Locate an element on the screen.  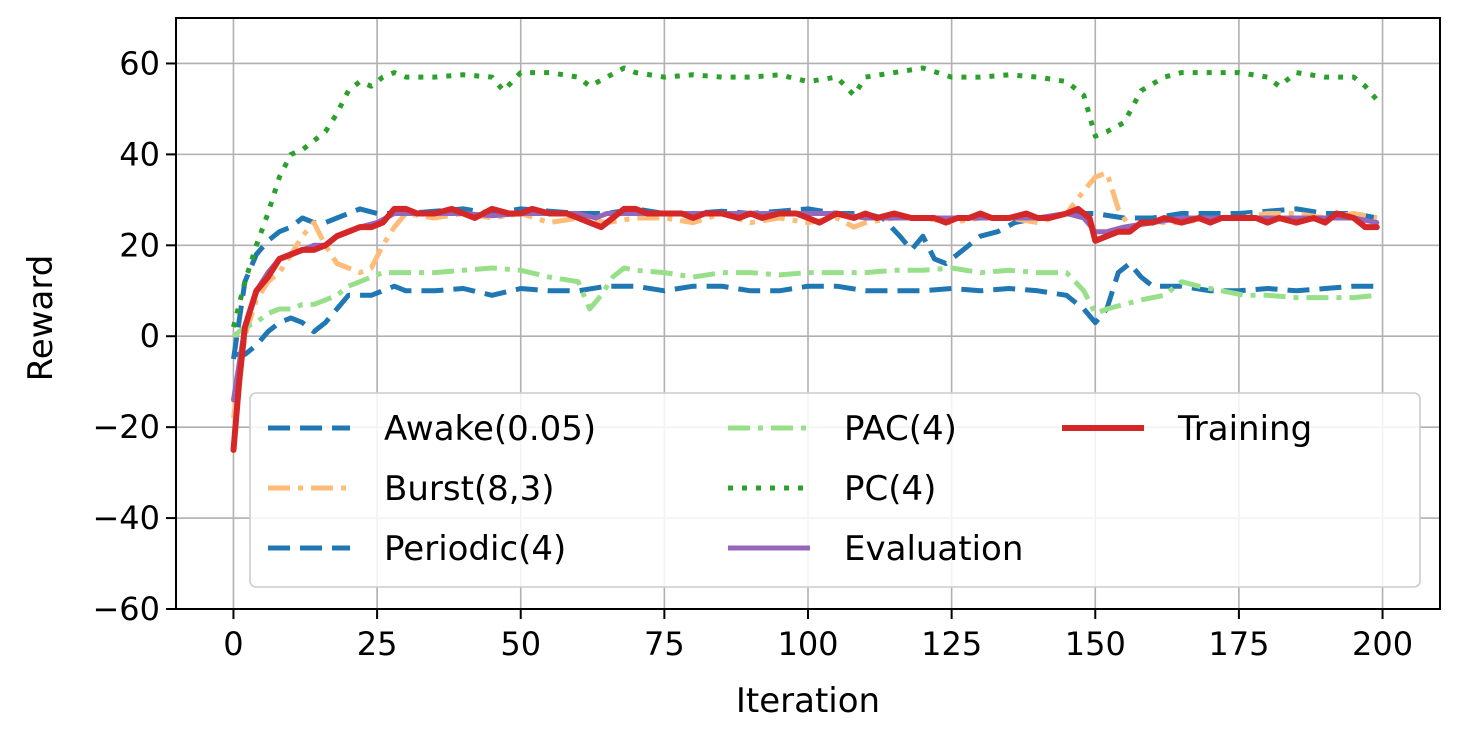
legend-label: Burst(8,3) is located at coordinates (469, 489).